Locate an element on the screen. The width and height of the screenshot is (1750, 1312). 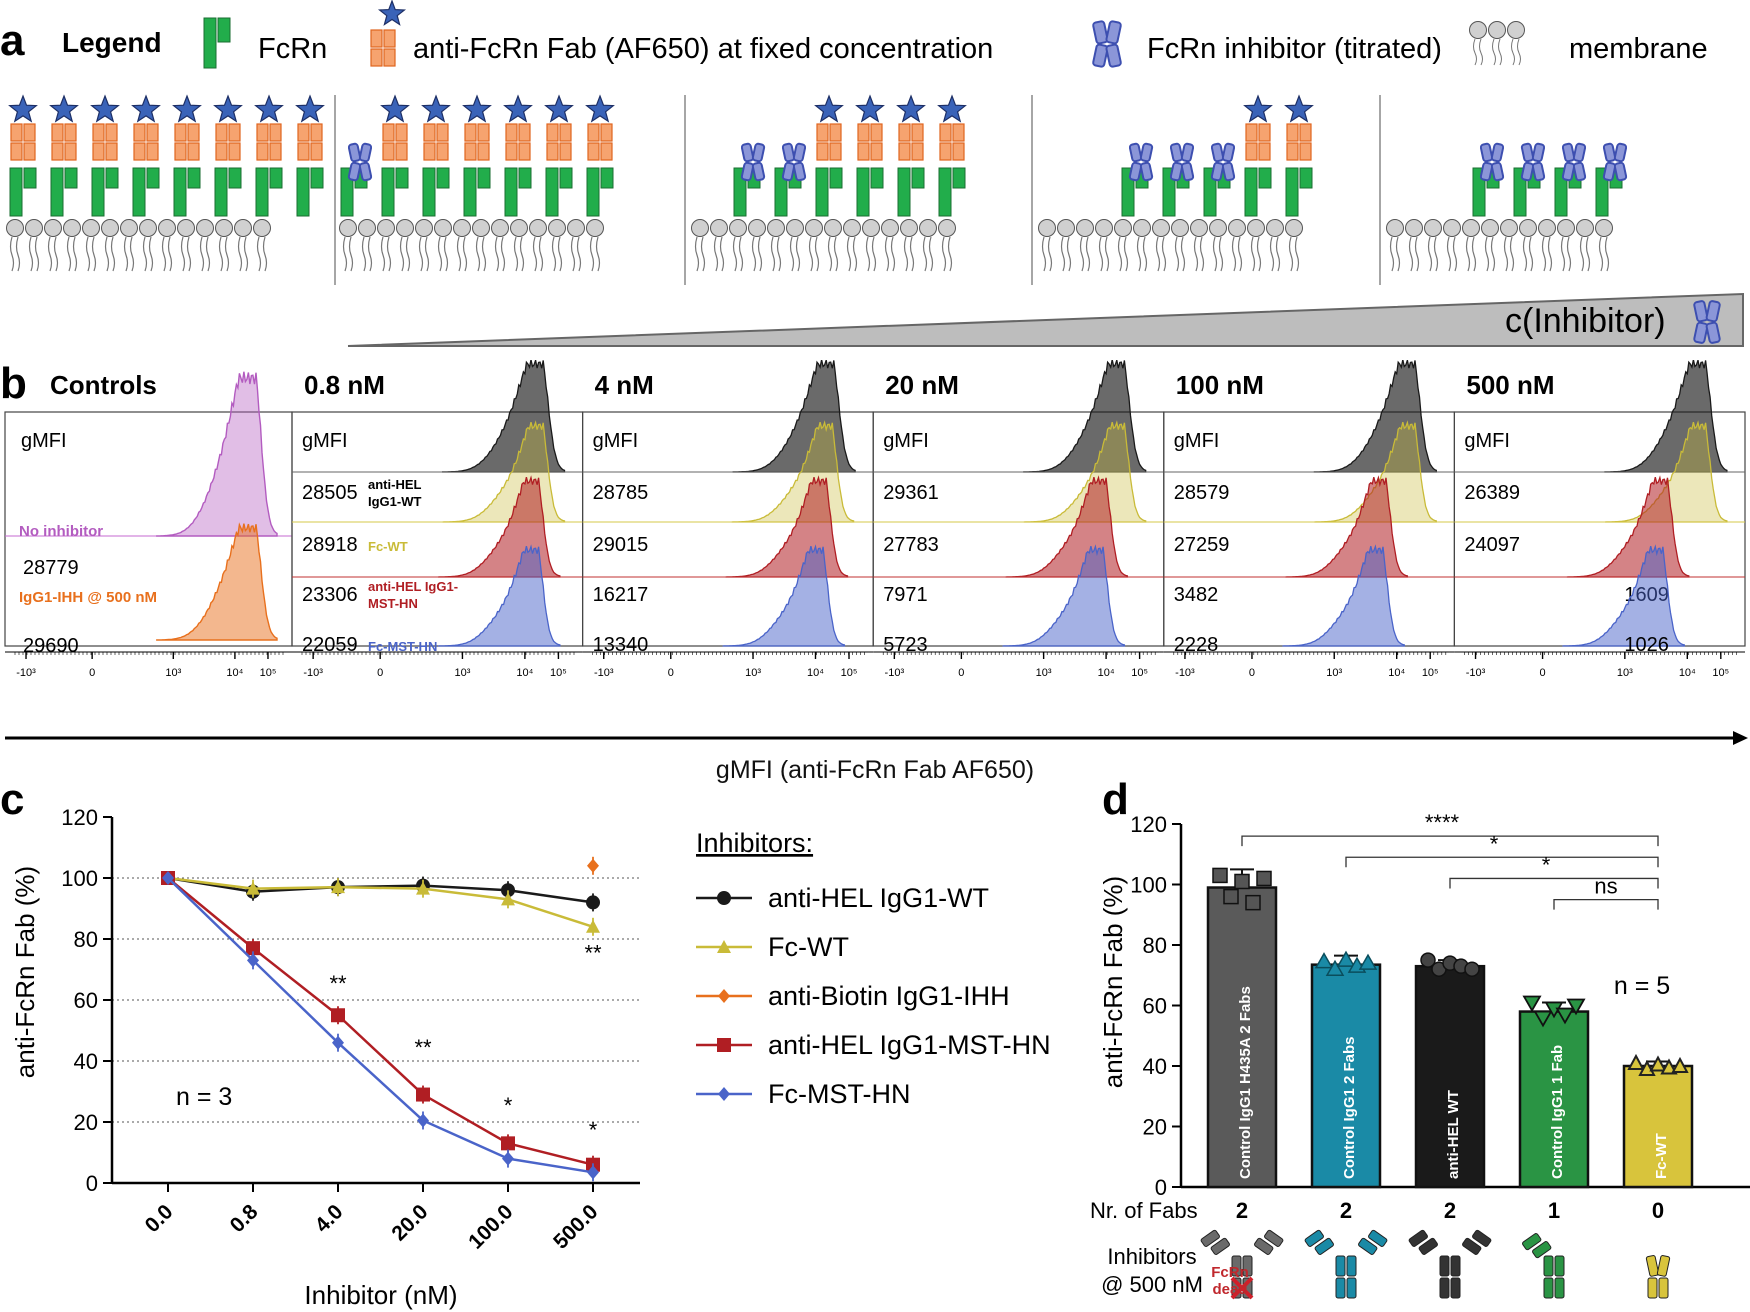
panel-d-label: d is located at coordinates (1115, 799).